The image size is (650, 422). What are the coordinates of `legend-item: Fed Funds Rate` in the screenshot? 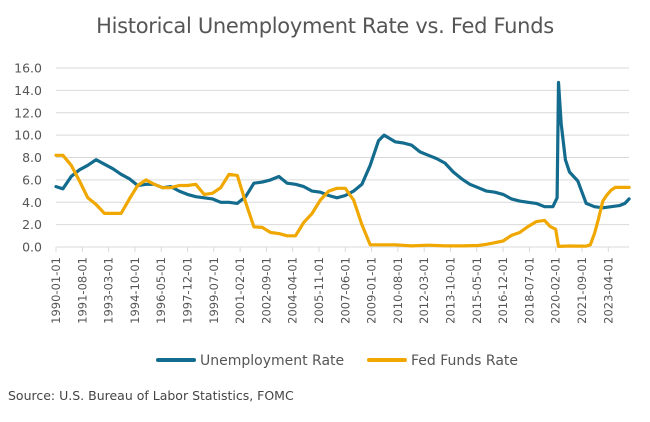 It's located at (442, 361).